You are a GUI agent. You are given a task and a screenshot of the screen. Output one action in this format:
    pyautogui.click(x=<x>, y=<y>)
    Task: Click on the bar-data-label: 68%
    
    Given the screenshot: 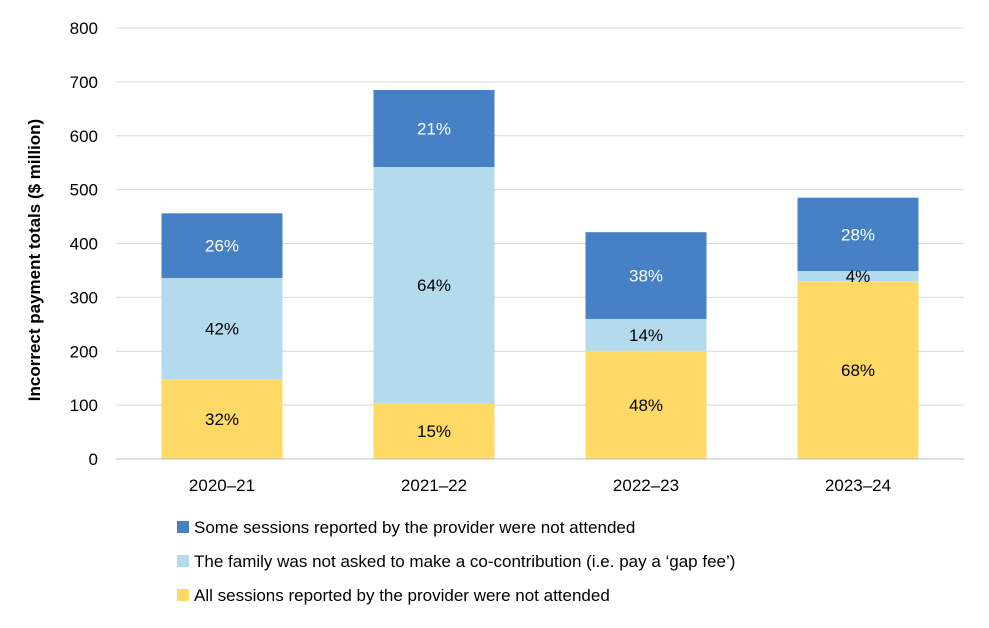 What is the action you would take?
    pyautogui.click(x=858, y=370)
    